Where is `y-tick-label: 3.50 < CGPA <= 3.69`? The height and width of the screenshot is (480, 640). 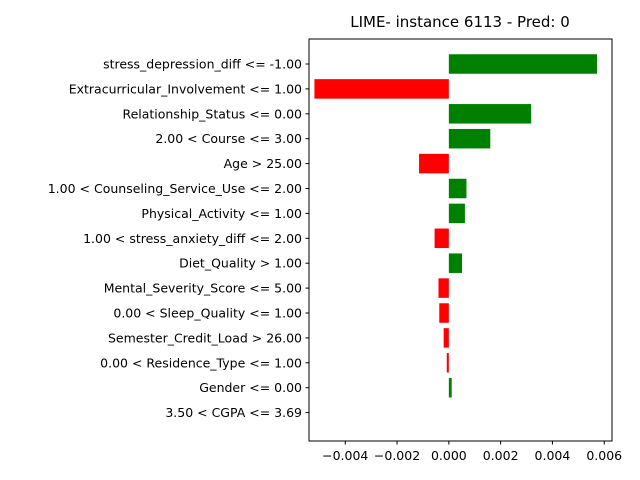
y-tick-label: 3.50 < CGPA <= 3.69 is located at coordinates (233, 412).